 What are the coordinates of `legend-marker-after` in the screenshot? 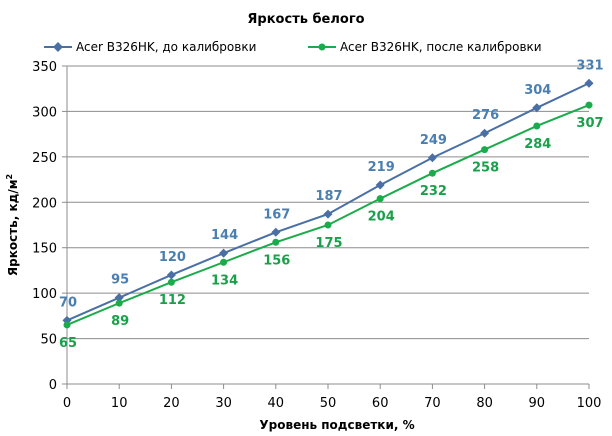 It's located at (322, 47).